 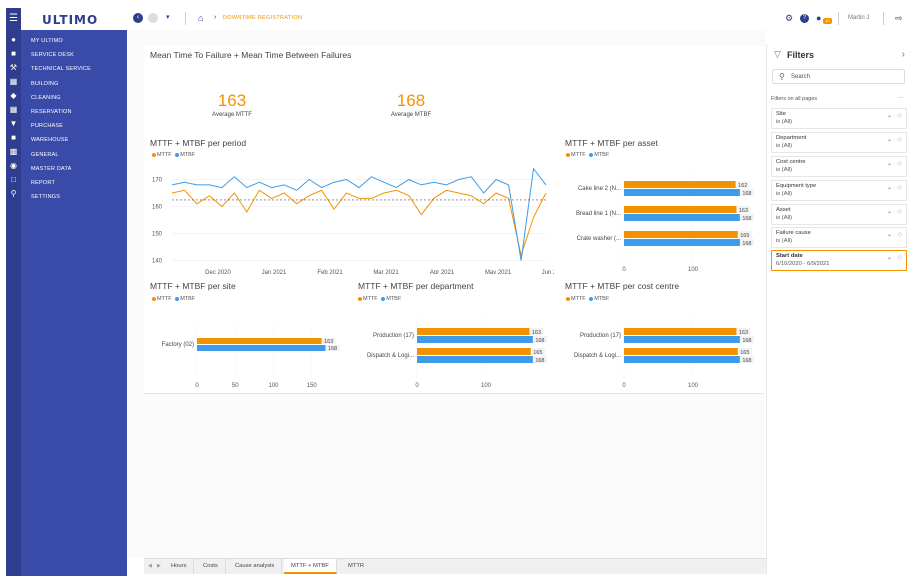 I want to click on history-dropdown-icon: ▾, so click(x=168, y=17).